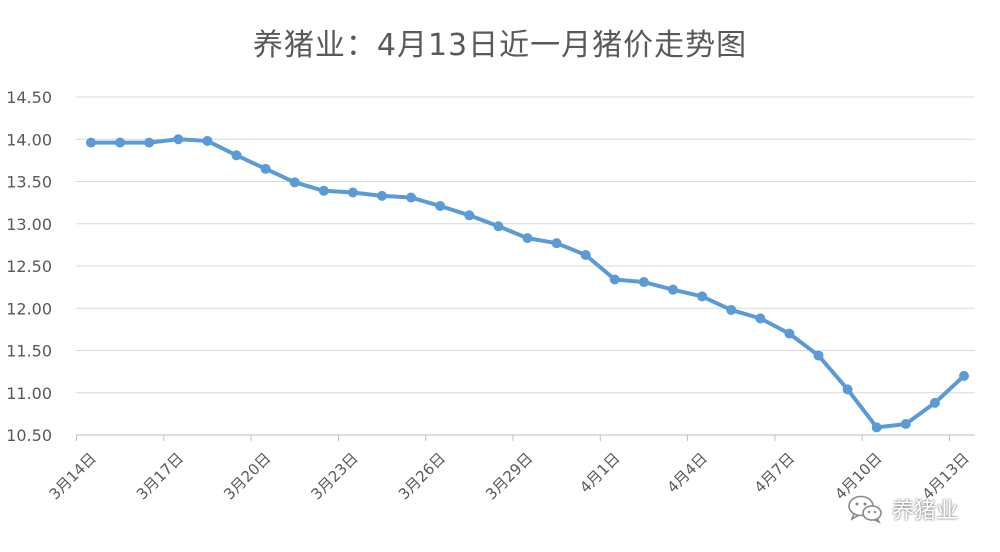  What do you see at coordinates (509, 476) in the screenshot?
I see `x-tick-label: 3月29日` at bounding box center [509, 476].